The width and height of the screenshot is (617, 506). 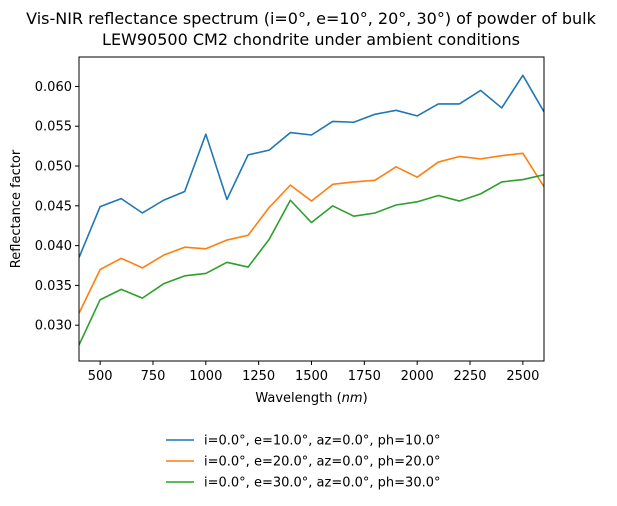 What do you see at coordinates (53, 326) in the screenshot?
I see `y-tick-label: 0.030` at bounding box center [53, 326].